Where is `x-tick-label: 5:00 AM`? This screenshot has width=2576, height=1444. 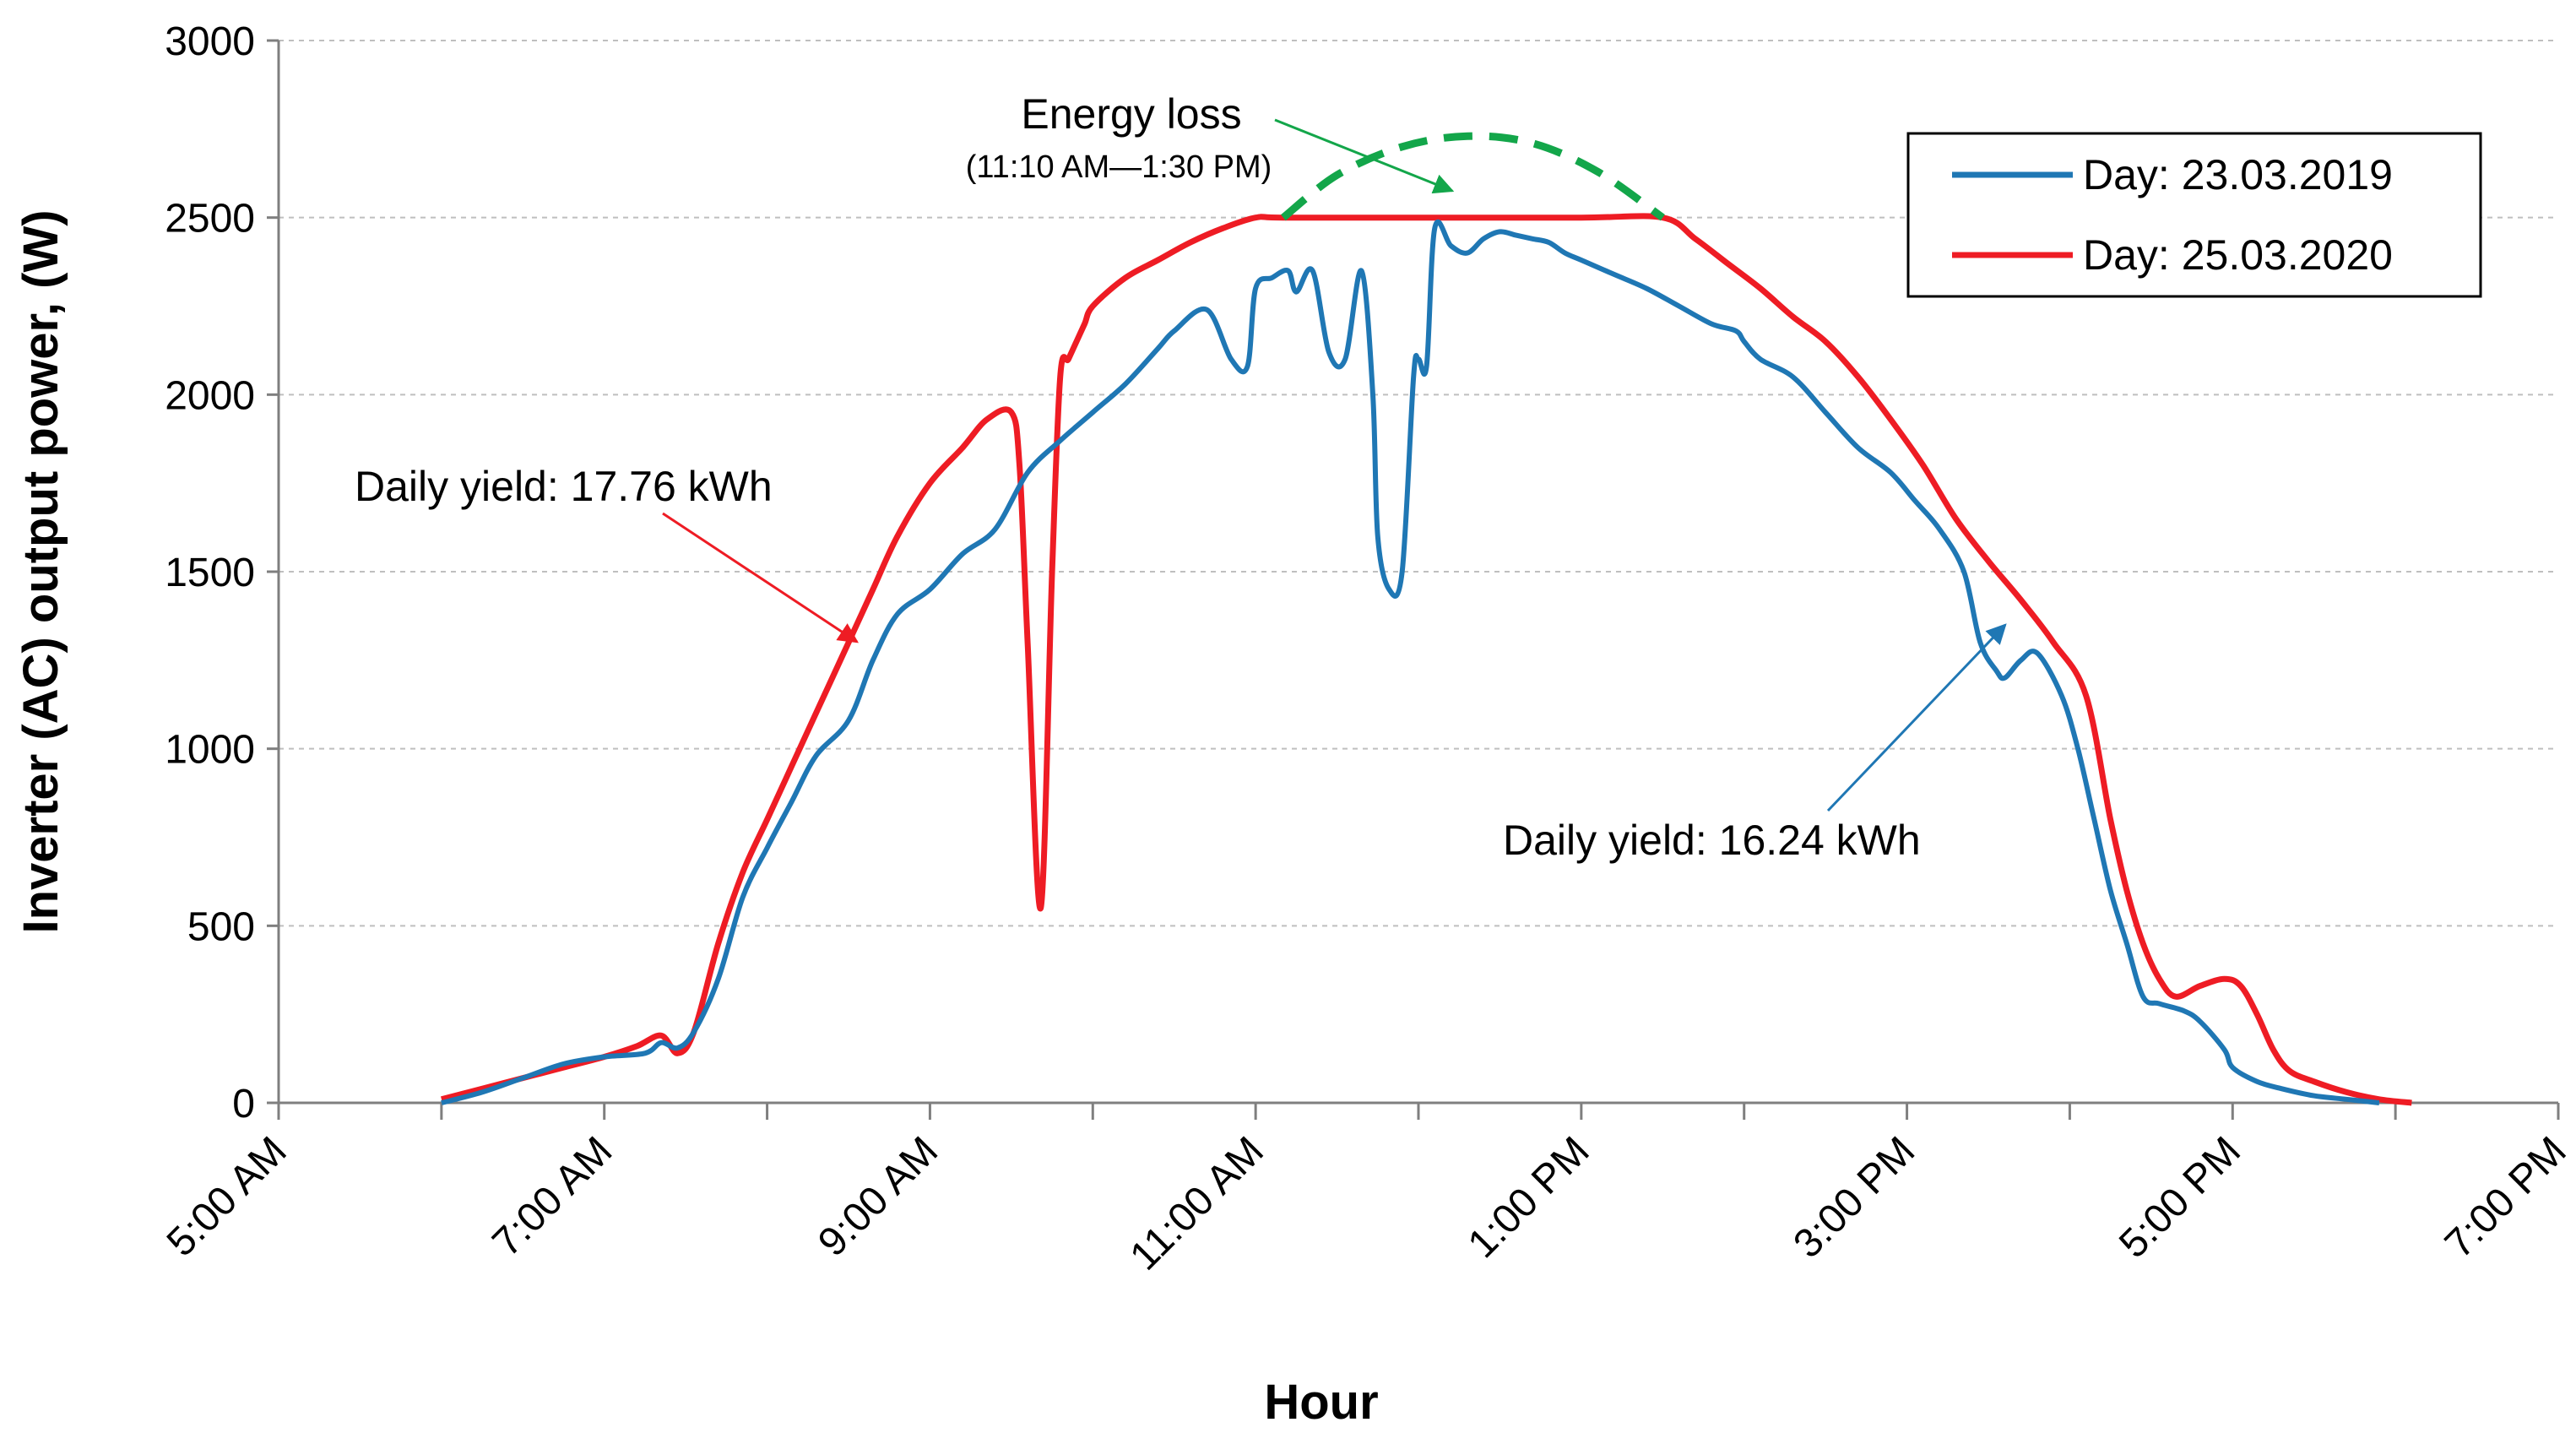 x-tick-label: 5:00 AM is located at coordinates (227, 1196).